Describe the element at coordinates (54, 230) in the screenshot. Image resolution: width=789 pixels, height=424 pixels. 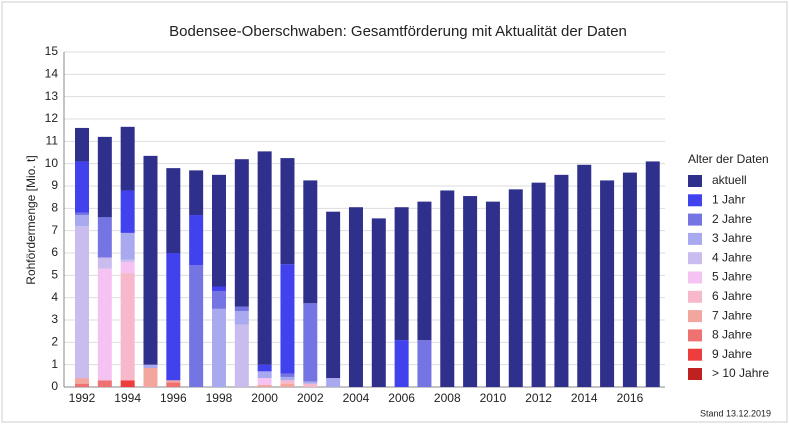
I see `y-tick-label: 7` at that location.